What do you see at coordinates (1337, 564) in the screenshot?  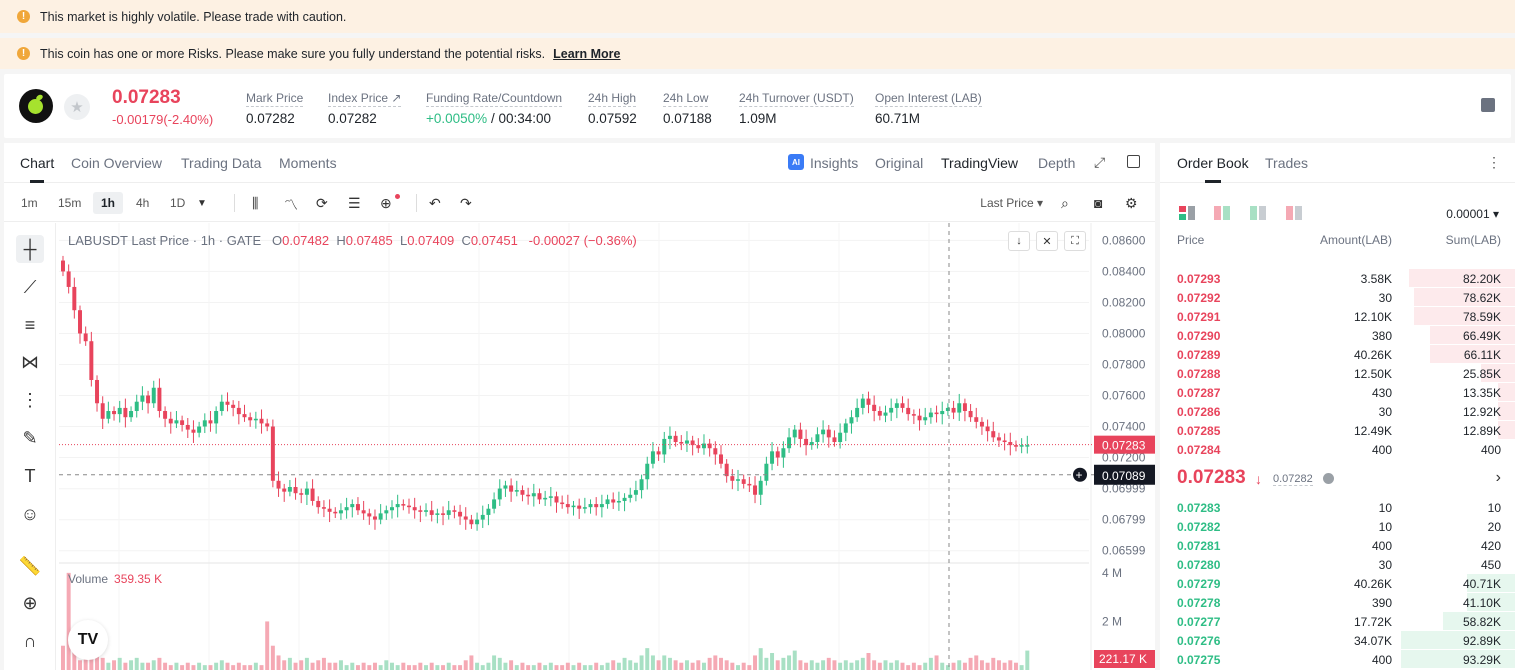 I see `bid-row: 0.07280 30 450` at bounding box center [1337, 564].